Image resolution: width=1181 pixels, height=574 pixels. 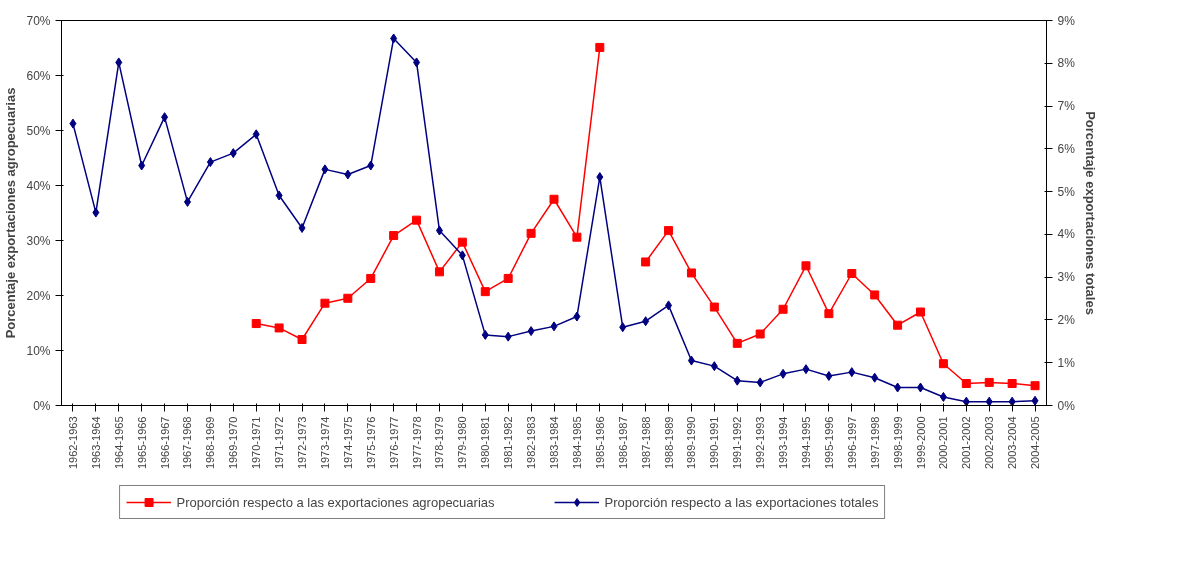 I want to click on x-tick-label: 1992-1993, so click(x=760, y=443).